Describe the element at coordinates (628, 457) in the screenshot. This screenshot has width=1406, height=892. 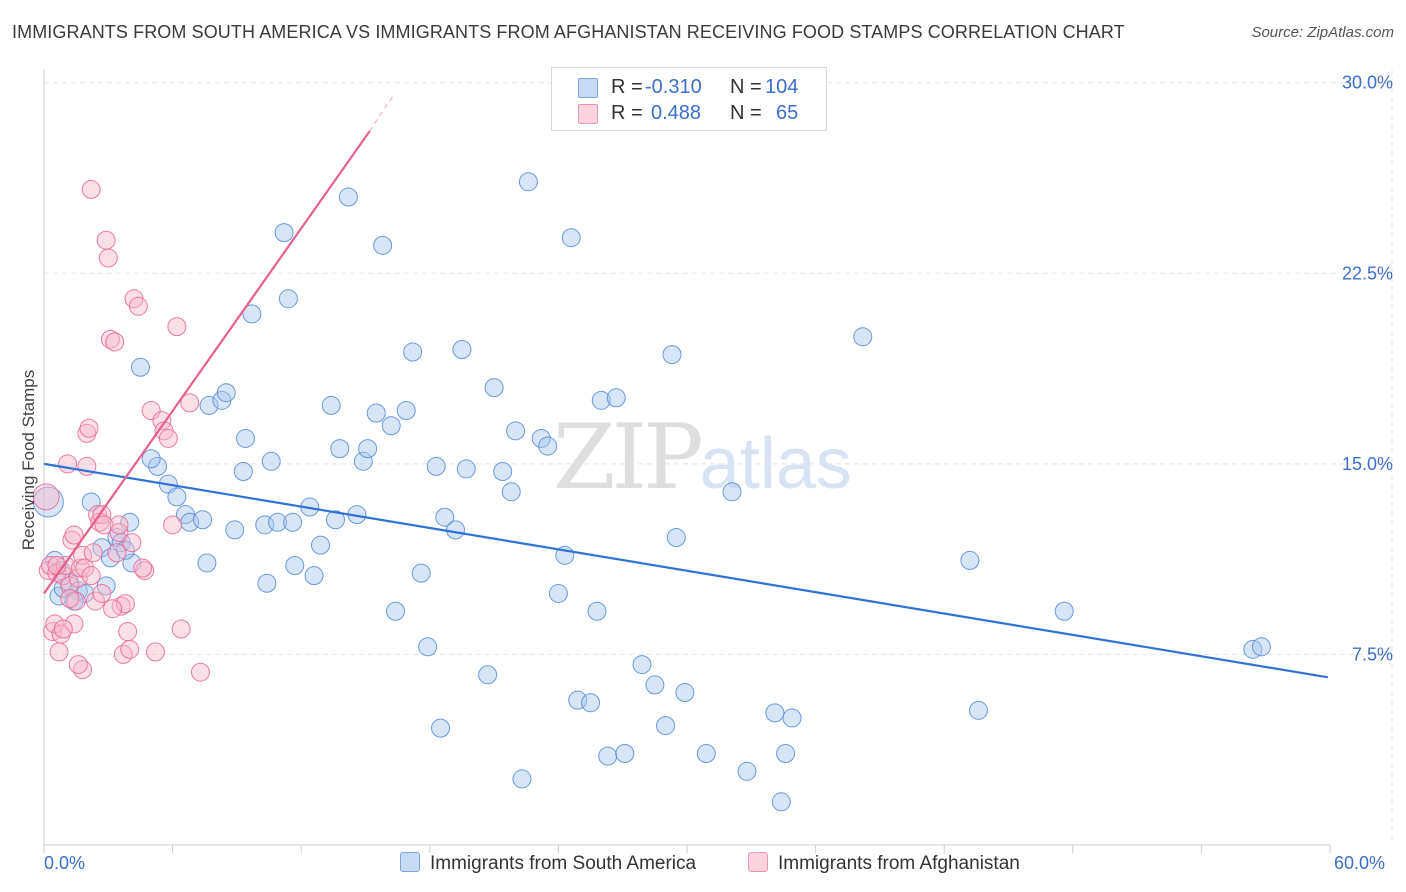
I see `watermark-zip: ZIP` at that location.